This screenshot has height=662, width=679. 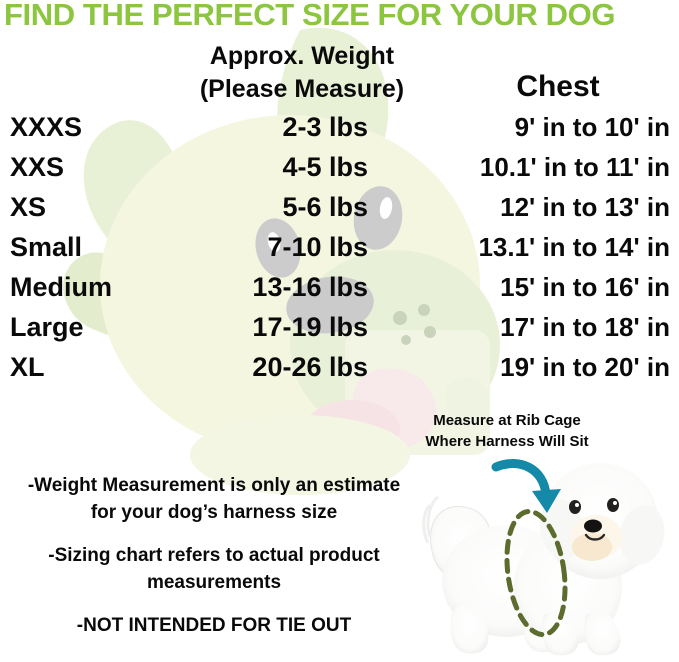 What do you see at coordinates (469, 627) in the screenshot?
I see `dog-rear-leg` at bounding box center [469, 627].